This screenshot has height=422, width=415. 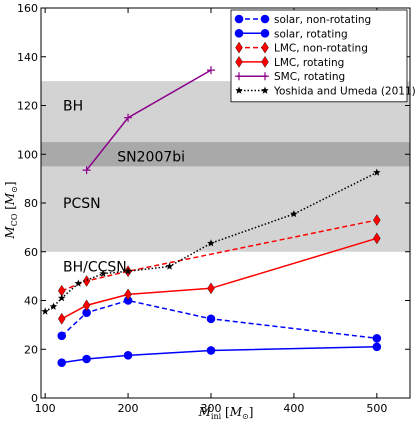 I want to click on band-sn2007bi, so click(x=225, y=154).